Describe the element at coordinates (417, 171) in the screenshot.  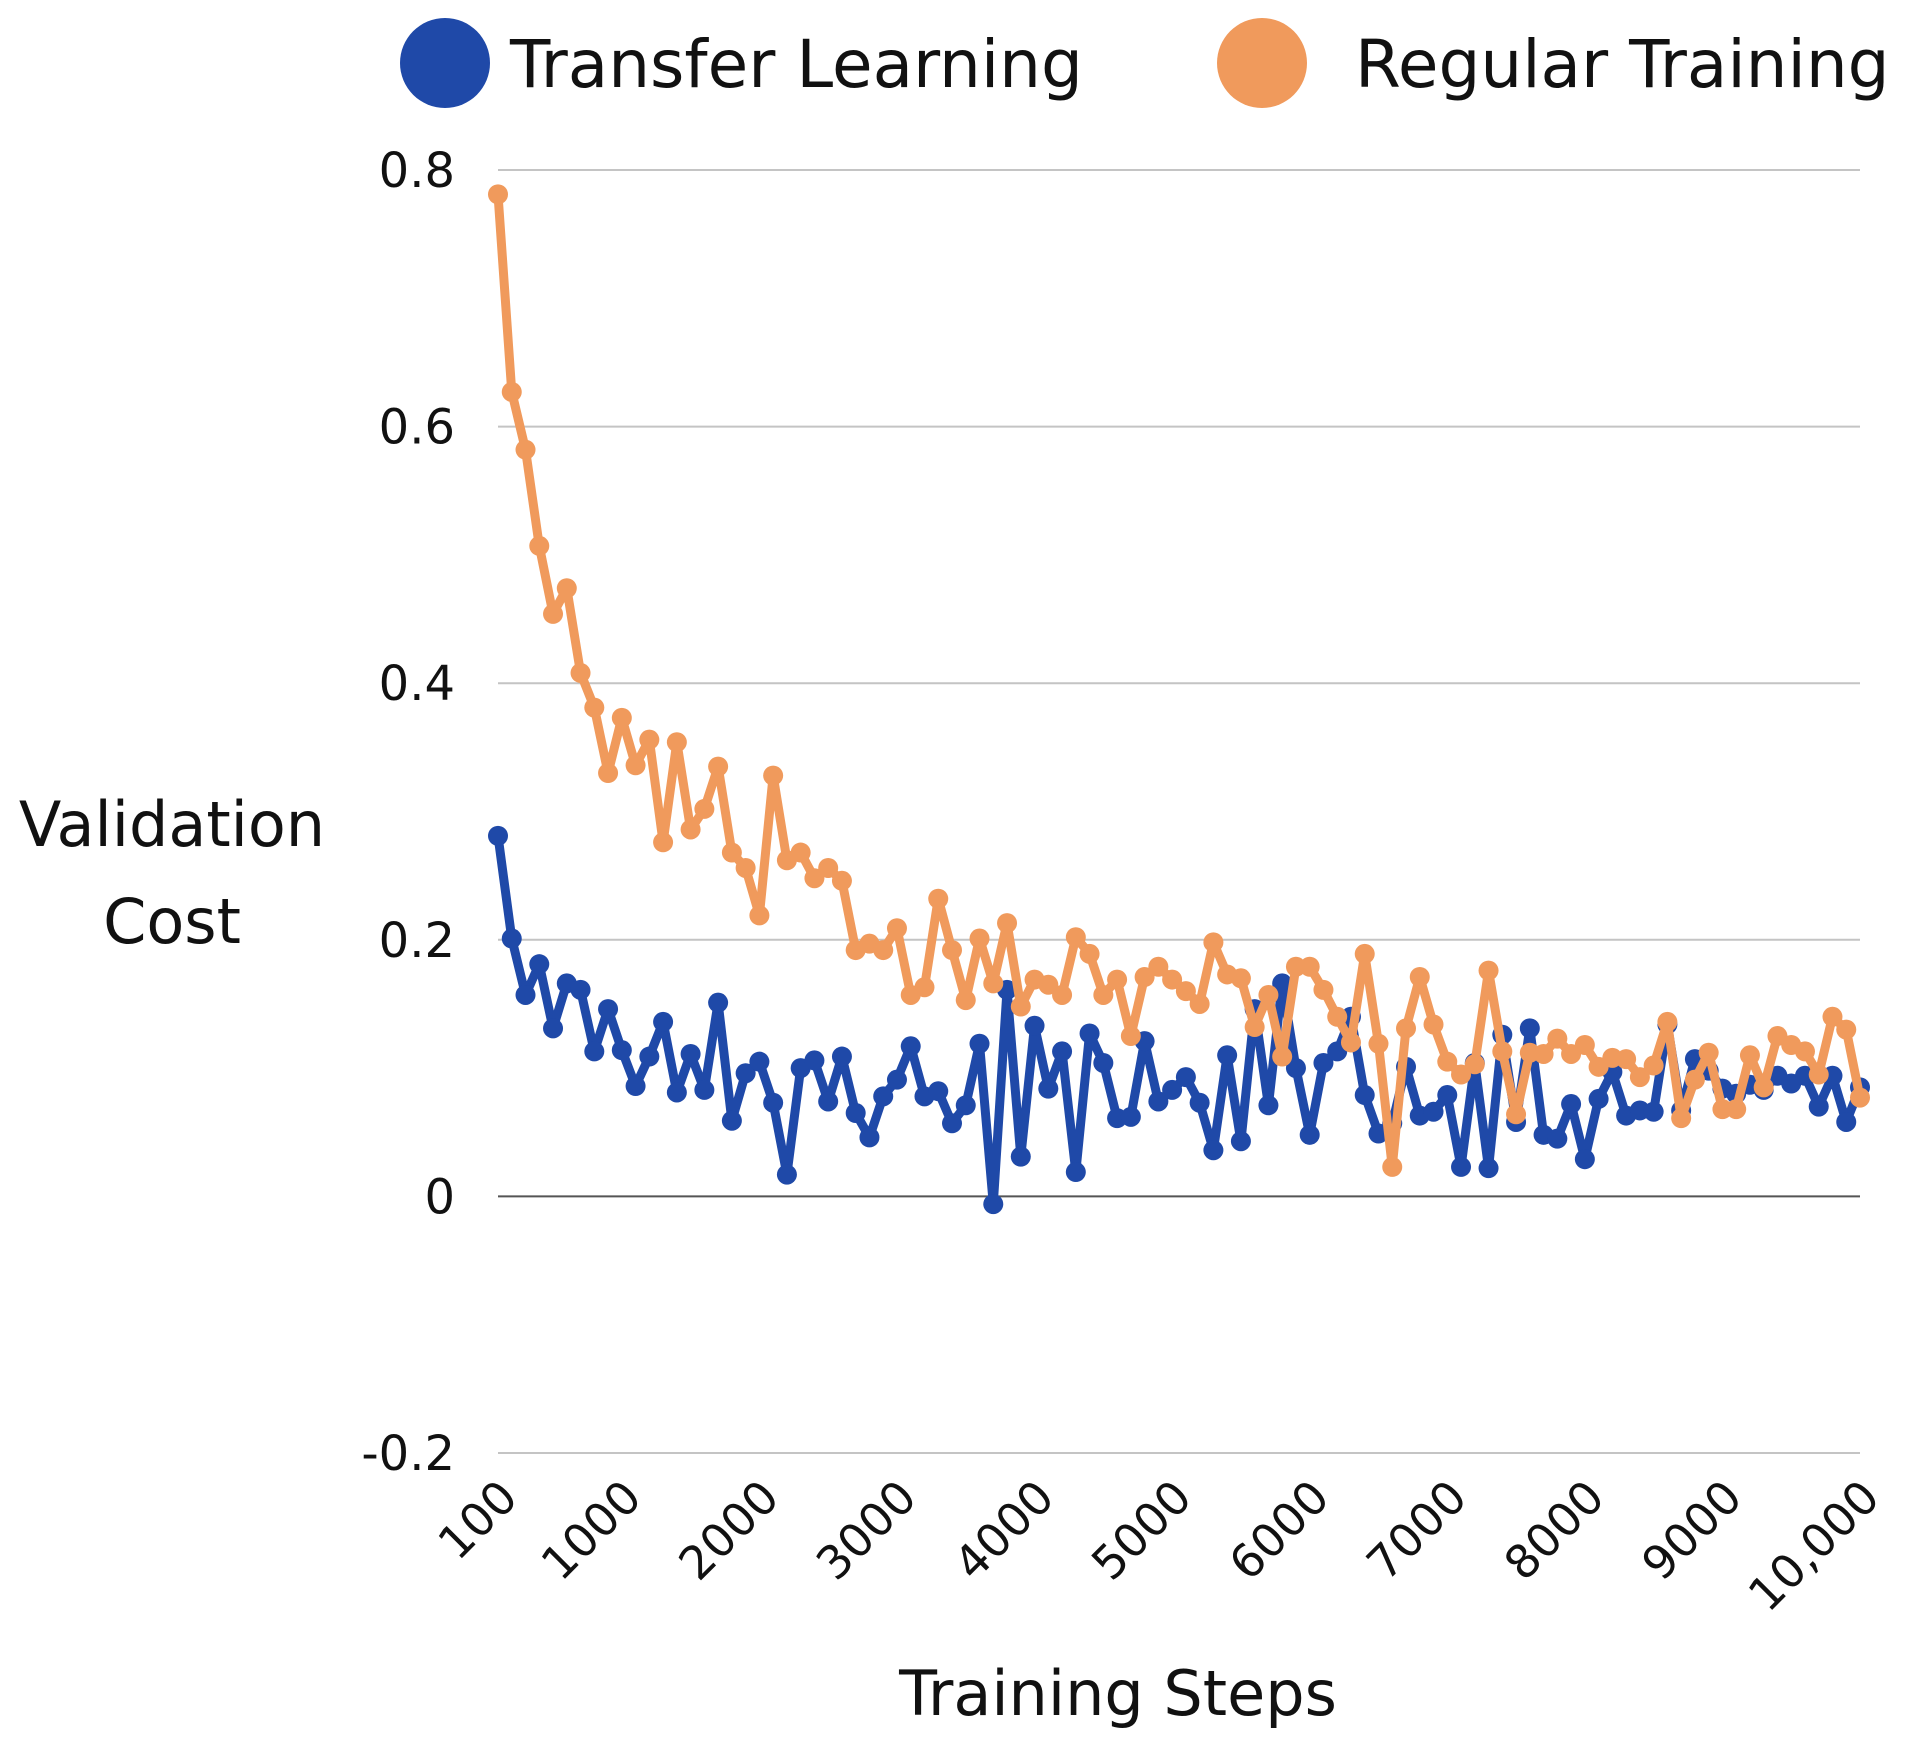
I see `y-tick-label: 0.8` at that location.